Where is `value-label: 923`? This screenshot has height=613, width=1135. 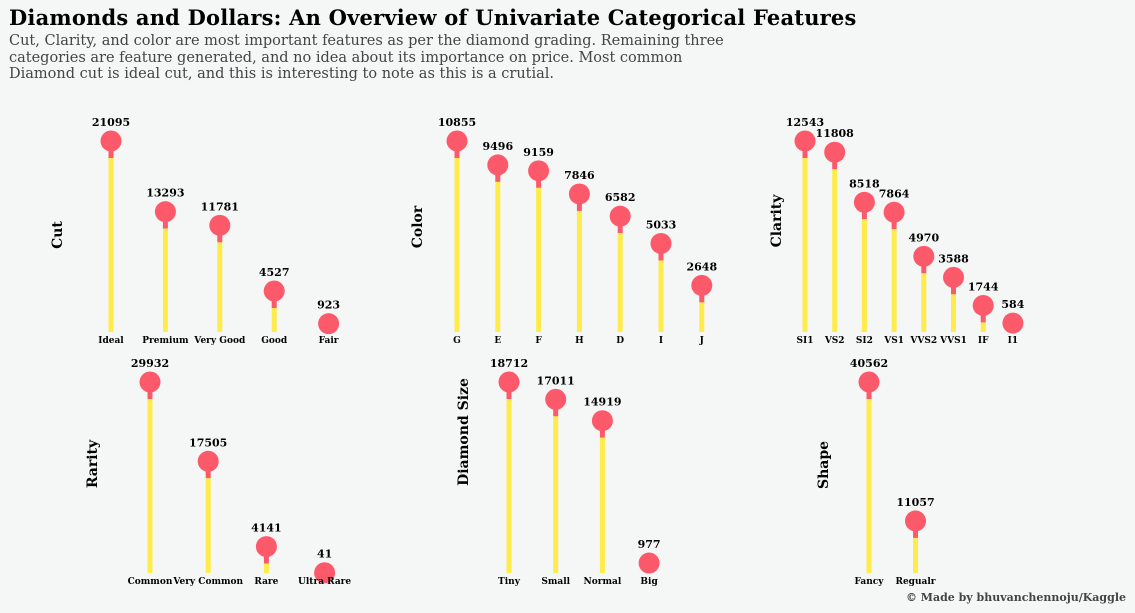 value-label: 923 is located at coordinates (328, 305).